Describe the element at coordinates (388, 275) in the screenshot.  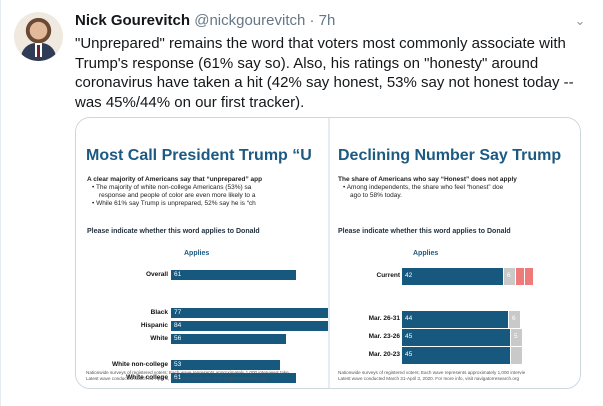
I see `chart-row-label: Current` at that location.